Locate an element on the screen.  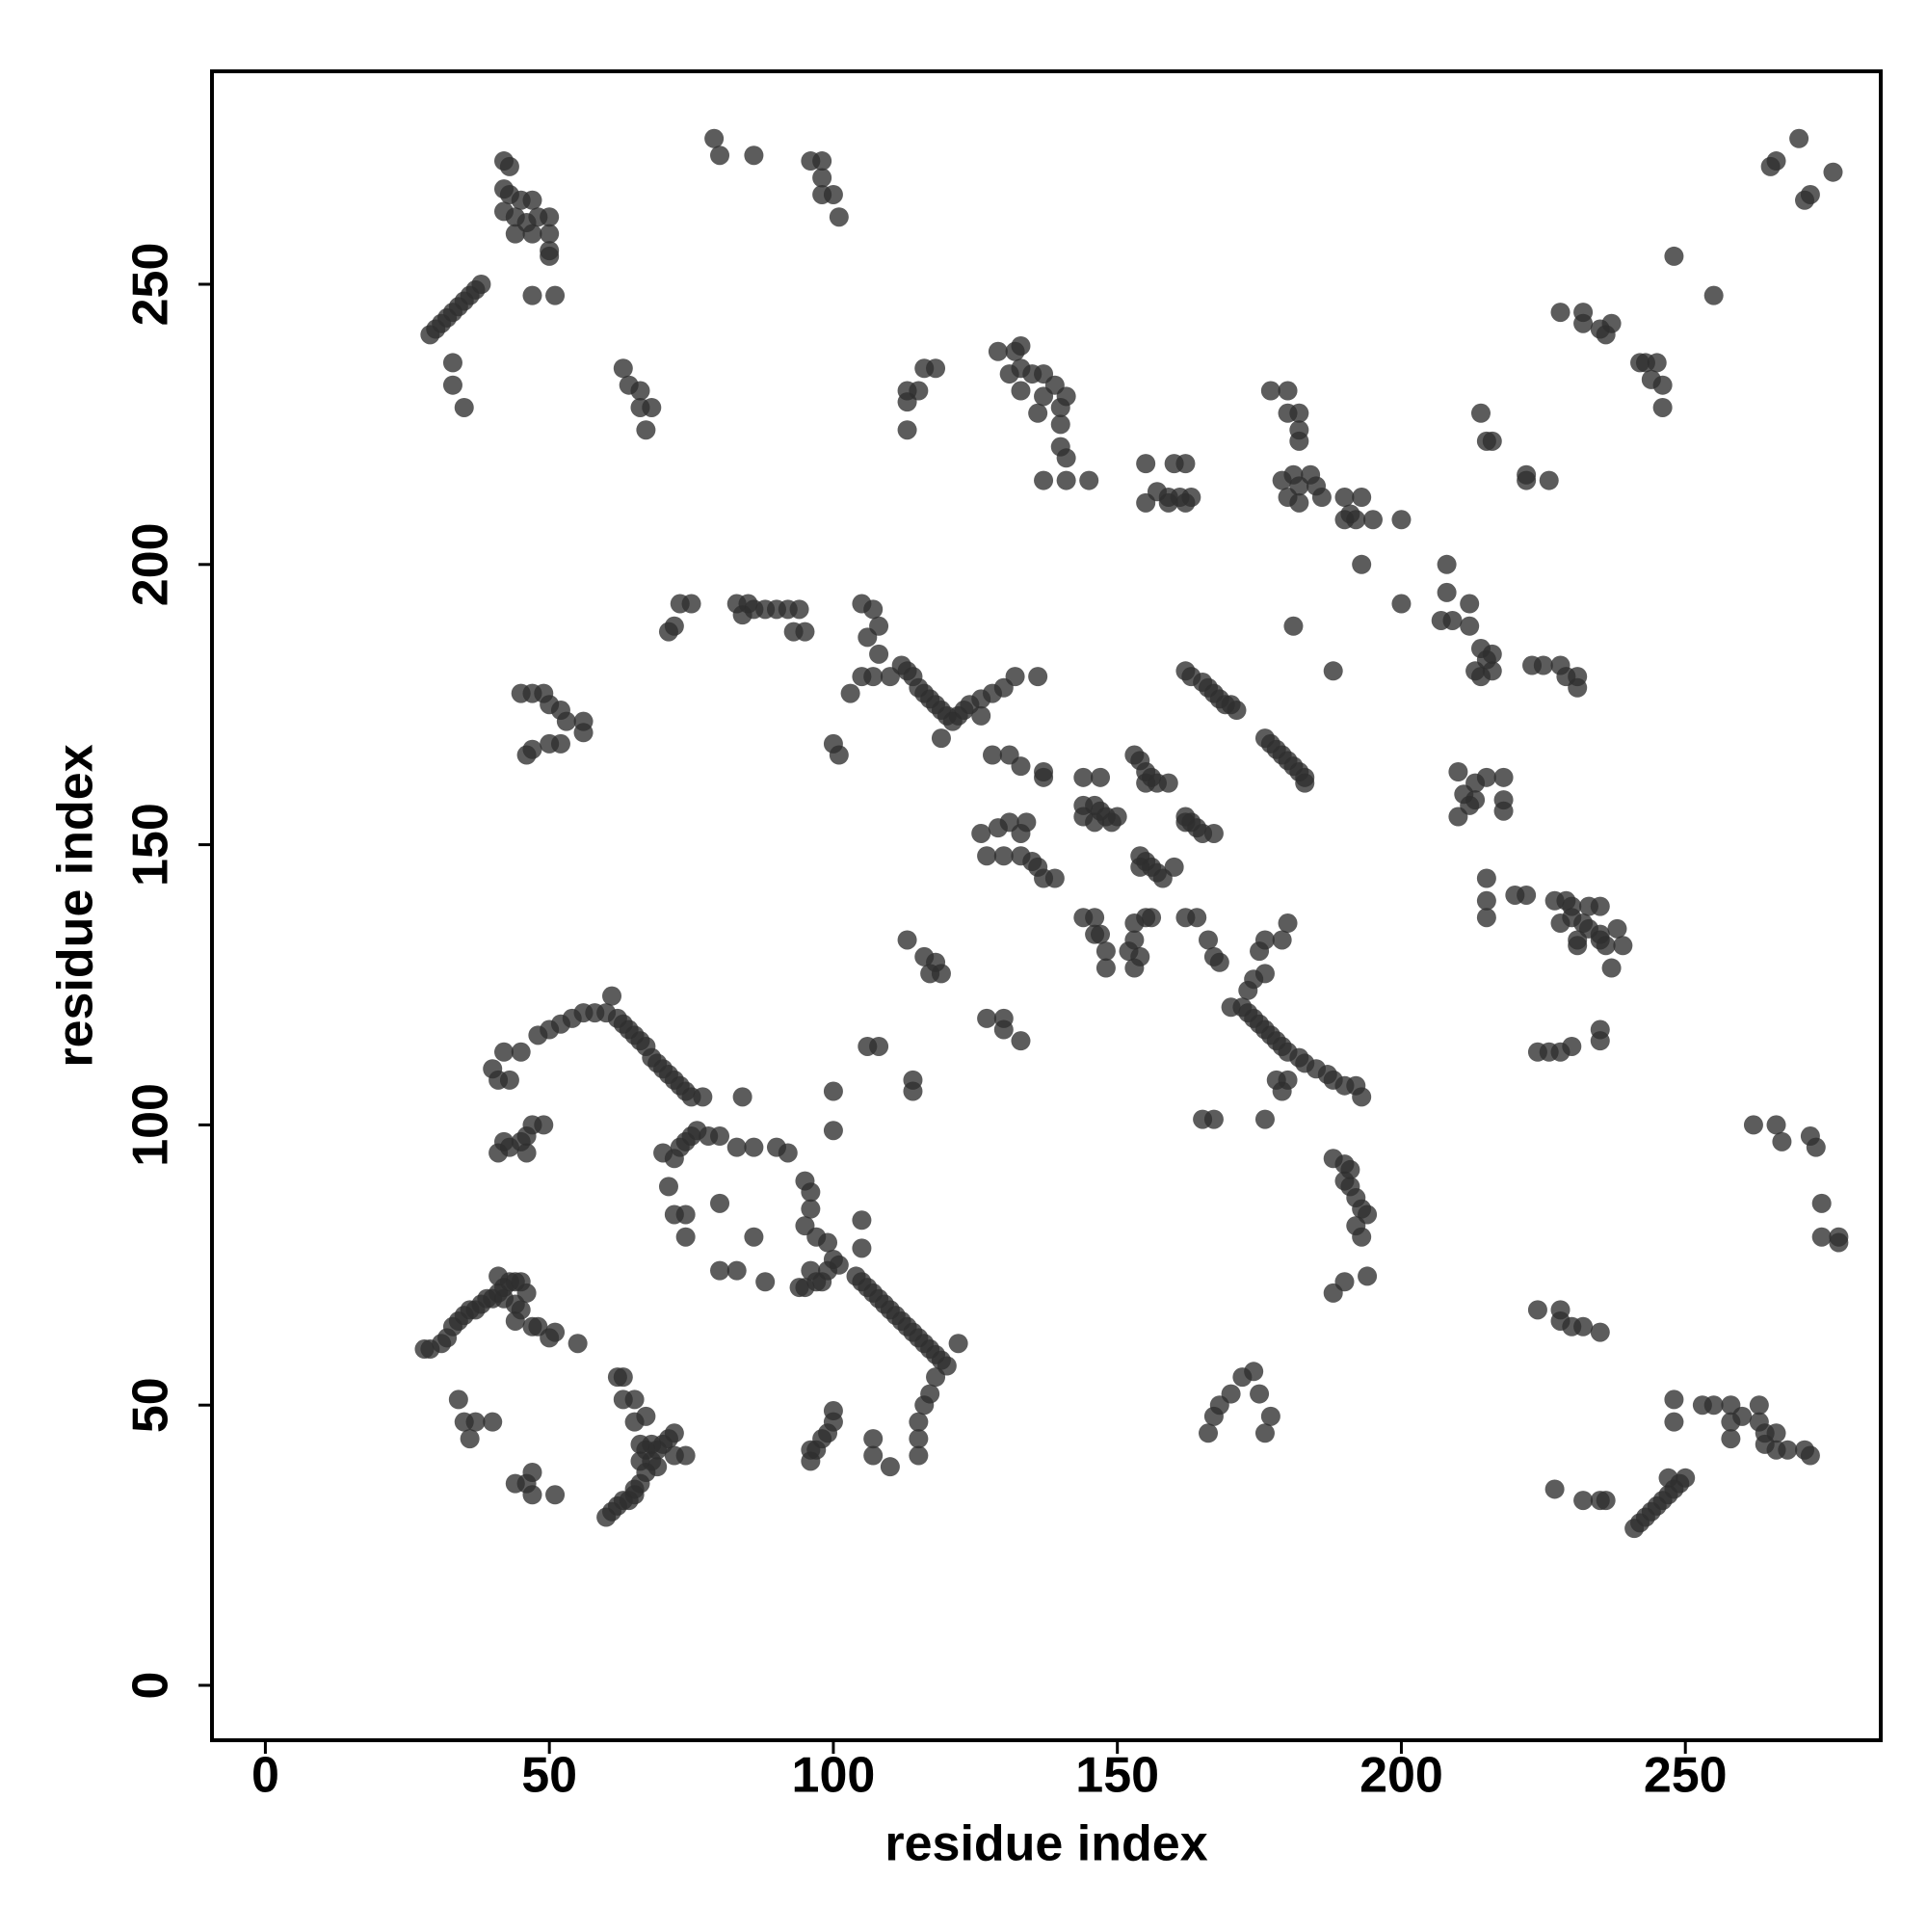
y-tick-label: 250 is located at coordinates (151, 285).